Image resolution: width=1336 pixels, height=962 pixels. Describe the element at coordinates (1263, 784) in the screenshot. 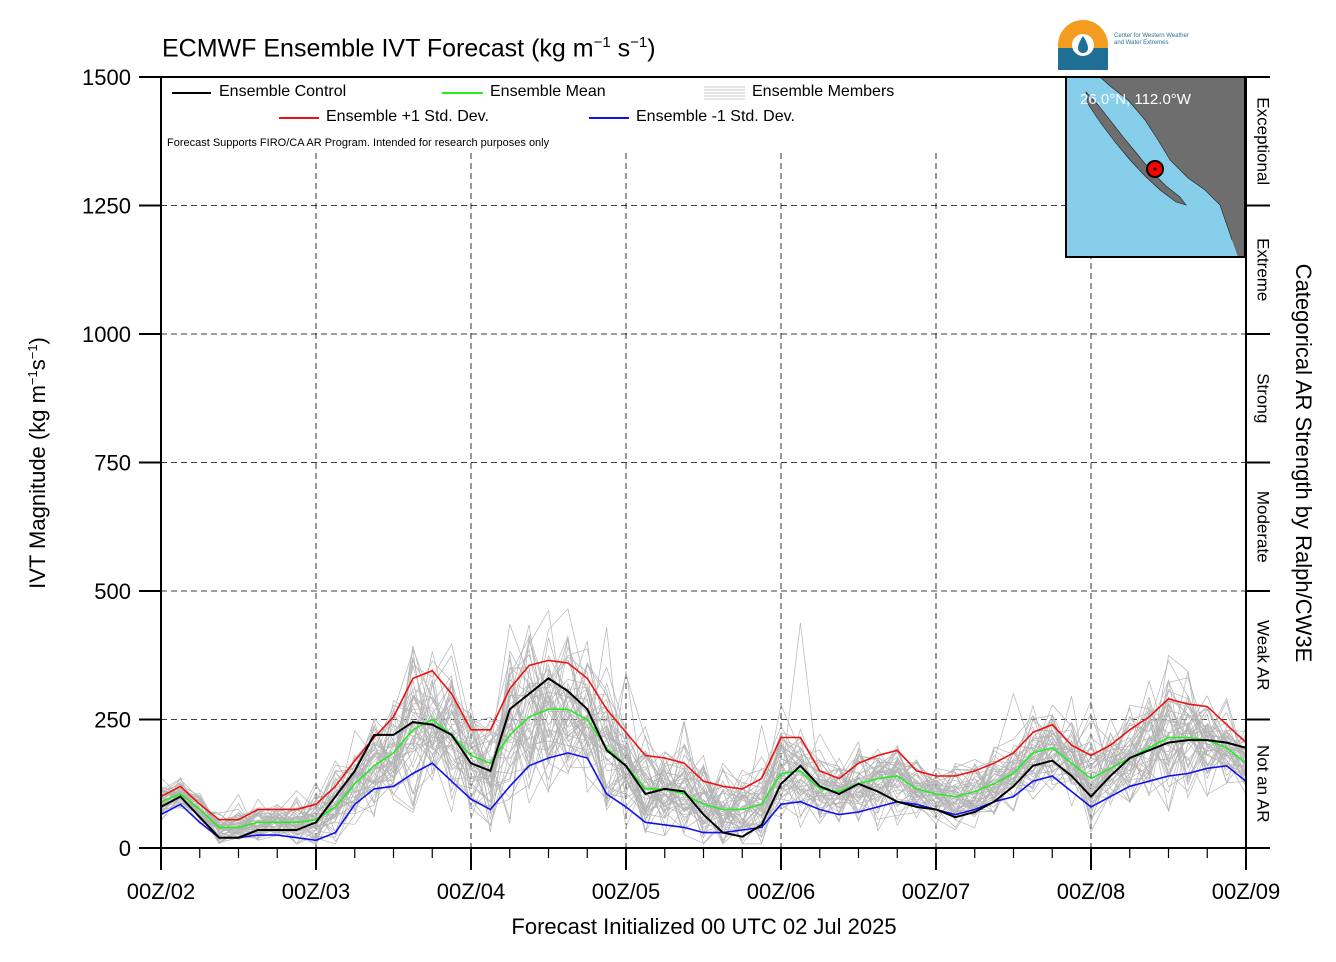

I see `category-label: Not an AR` at that location.